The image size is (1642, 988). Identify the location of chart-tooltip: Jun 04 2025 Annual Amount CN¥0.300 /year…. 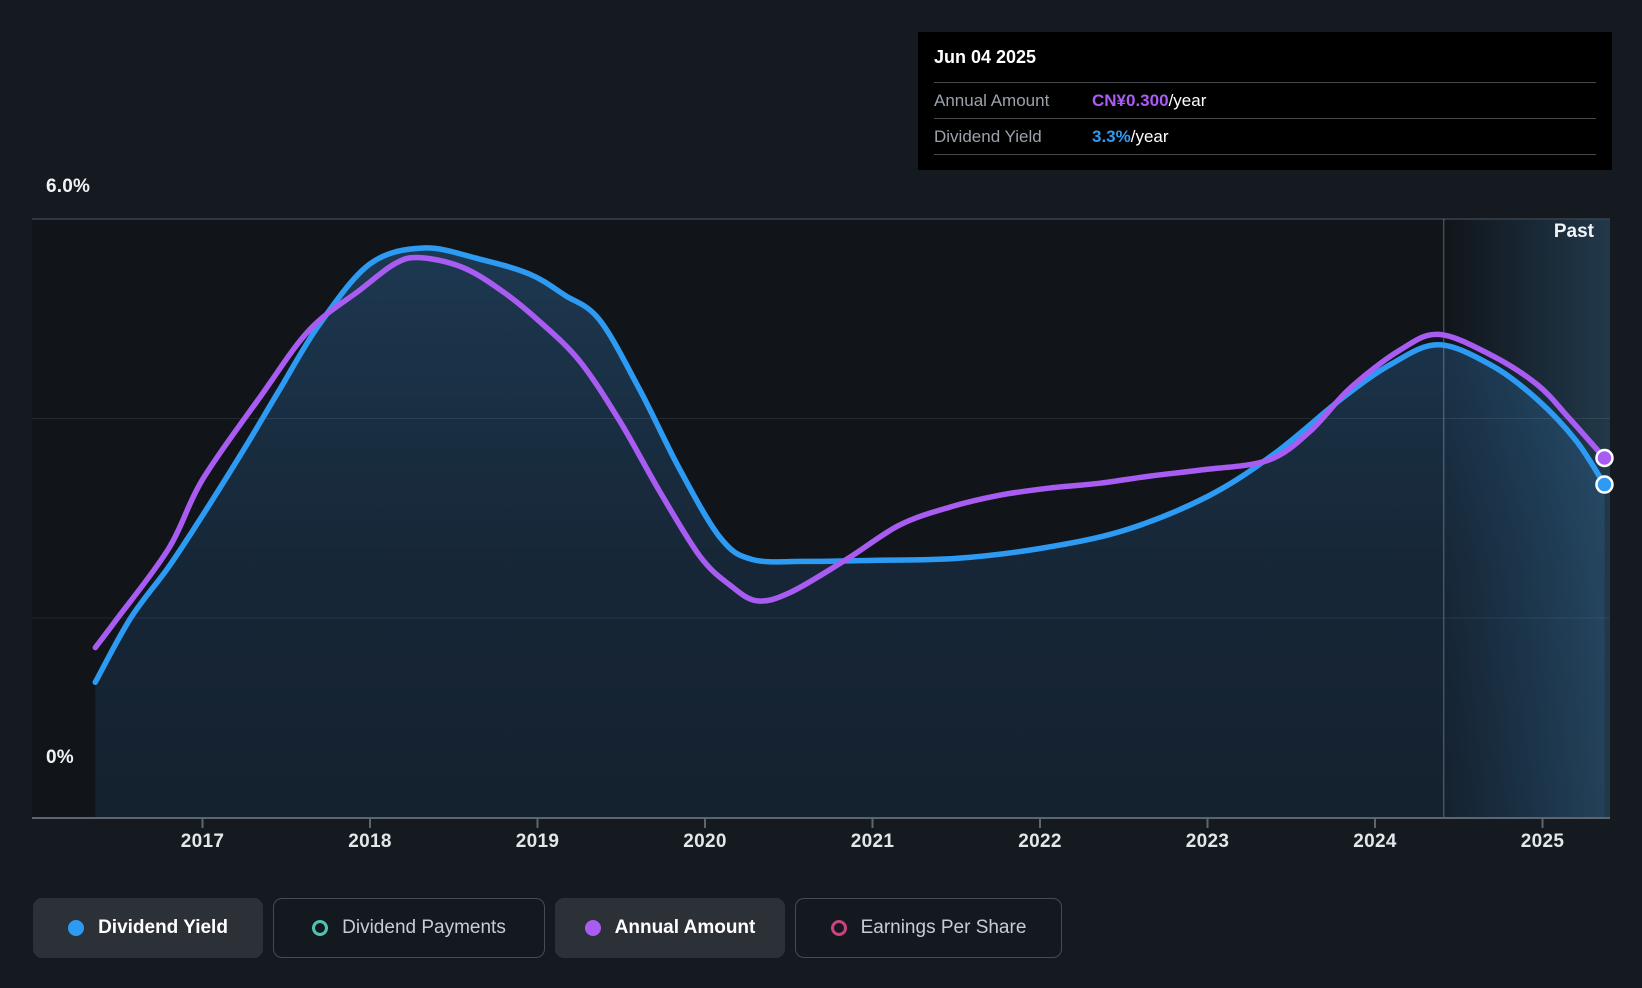
(1265, 101).